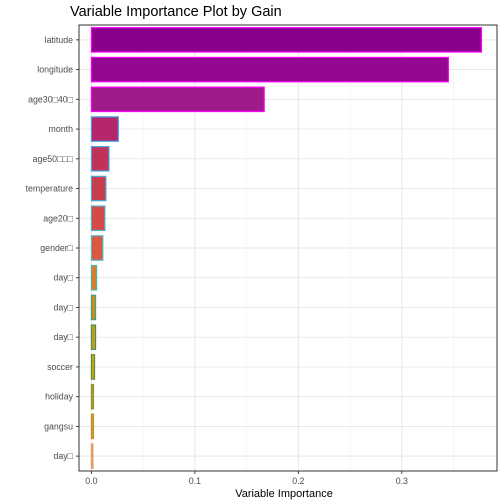  Describe the element at coordinates (91, 481) in the screenshot. I see `x-tick-label: 0.0` at that location.